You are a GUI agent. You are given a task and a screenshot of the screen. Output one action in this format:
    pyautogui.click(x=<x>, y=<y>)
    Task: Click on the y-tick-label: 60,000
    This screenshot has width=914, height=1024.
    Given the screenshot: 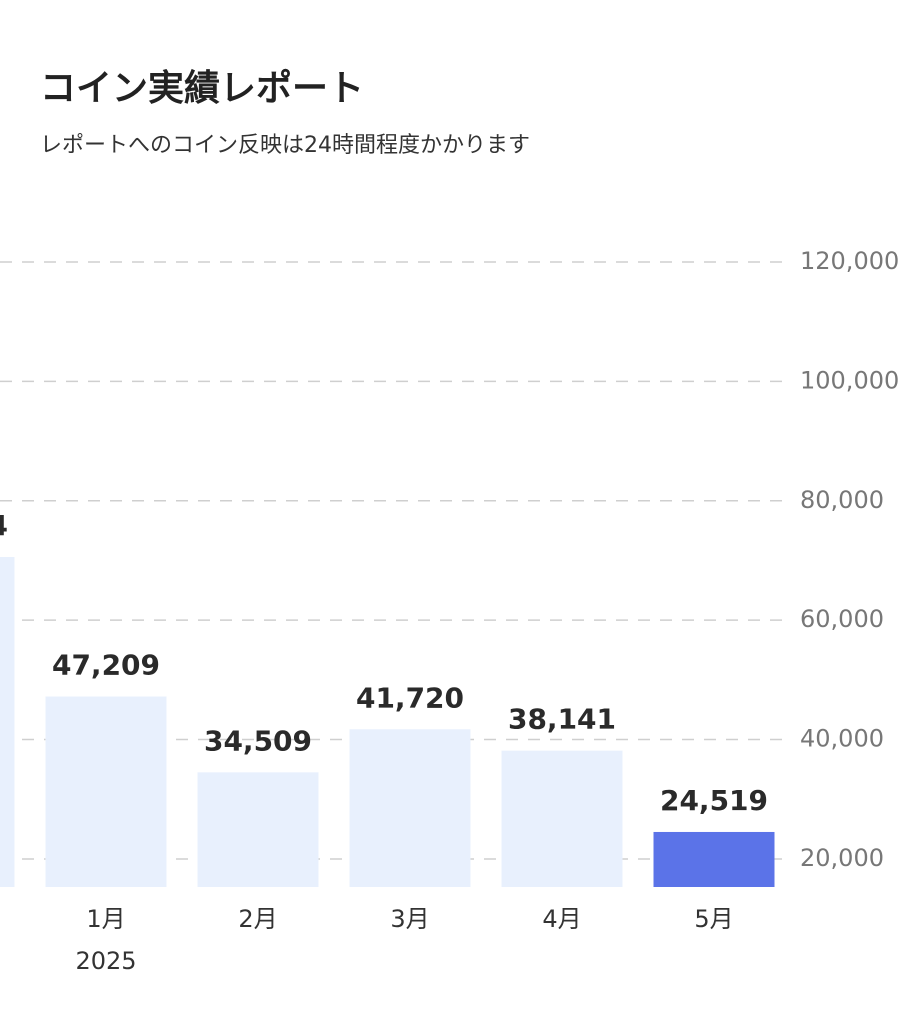 What is the action you would take?
    pyautogui.click(x=842, y=619)
    